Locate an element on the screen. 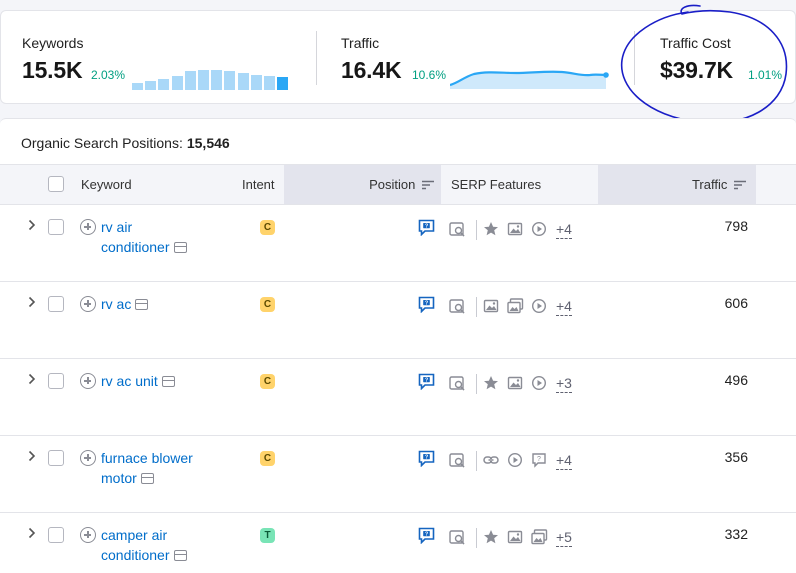 This screenshot has height=573, width=796. serp-features-header: SERP Features is located at coordinates (496, 184).